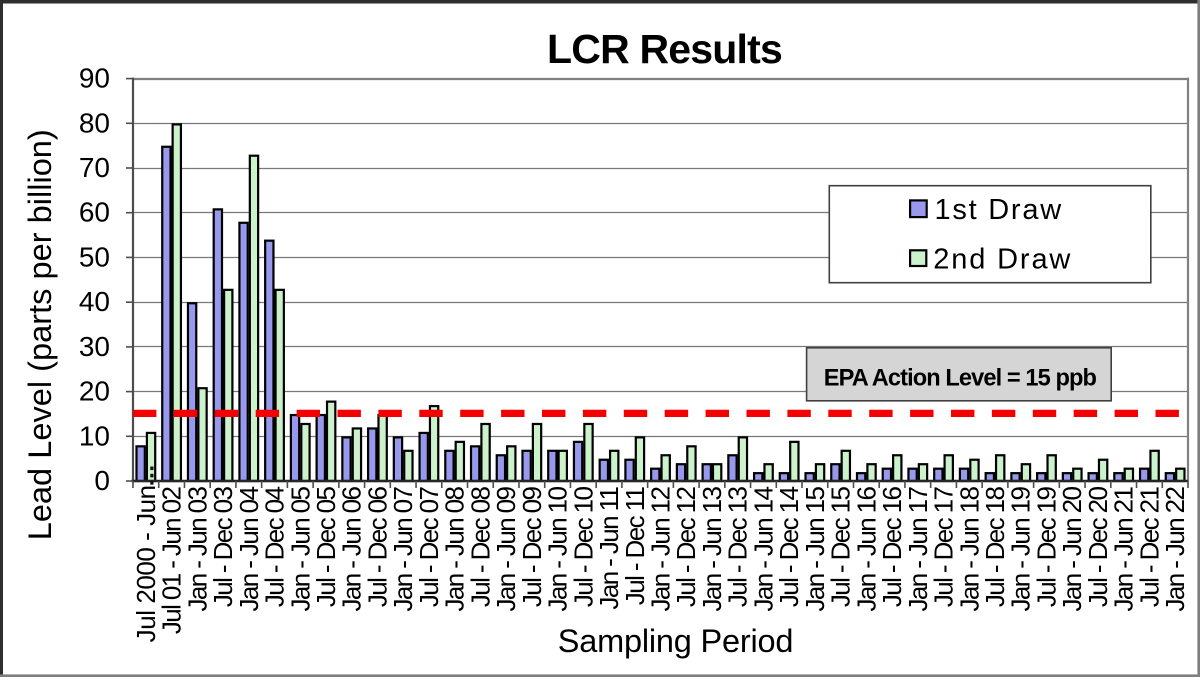  What do you see at coordinates (675, 641) in the screenshot?
I see `svg-text: Sampling Period` at bounding box center [675, 641].